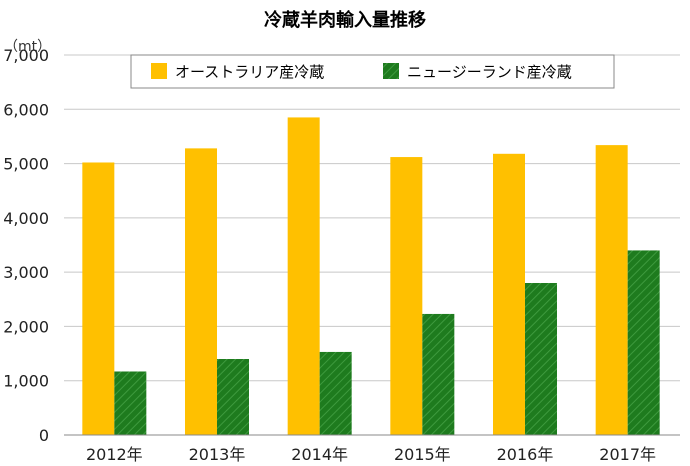 The width and height of the screenshot is (690, 466). I want to click on legend: オーストラリア産冷蔵 ニュージーランド産冷蔵, so click(372, 71).